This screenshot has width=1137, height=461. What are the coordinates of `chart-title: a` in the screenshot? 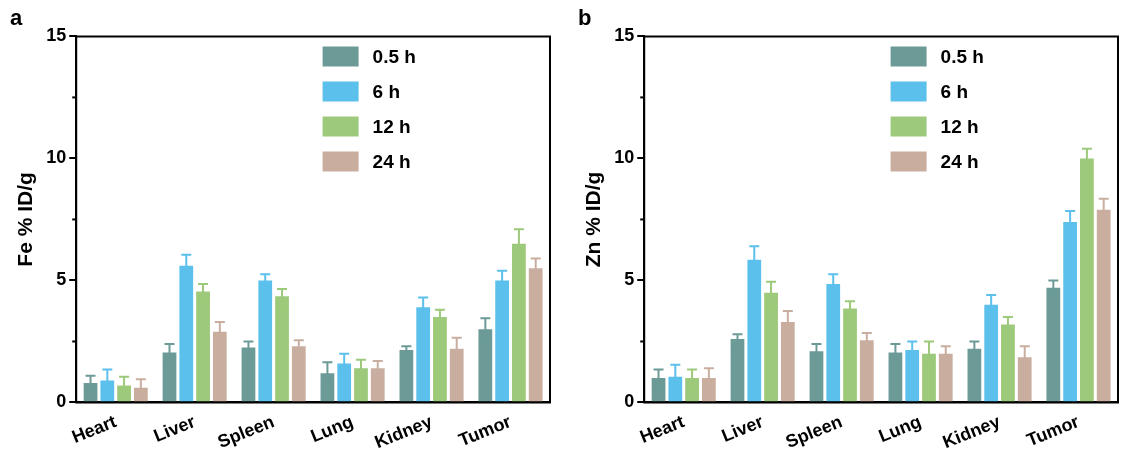 It's located at (16, 18).